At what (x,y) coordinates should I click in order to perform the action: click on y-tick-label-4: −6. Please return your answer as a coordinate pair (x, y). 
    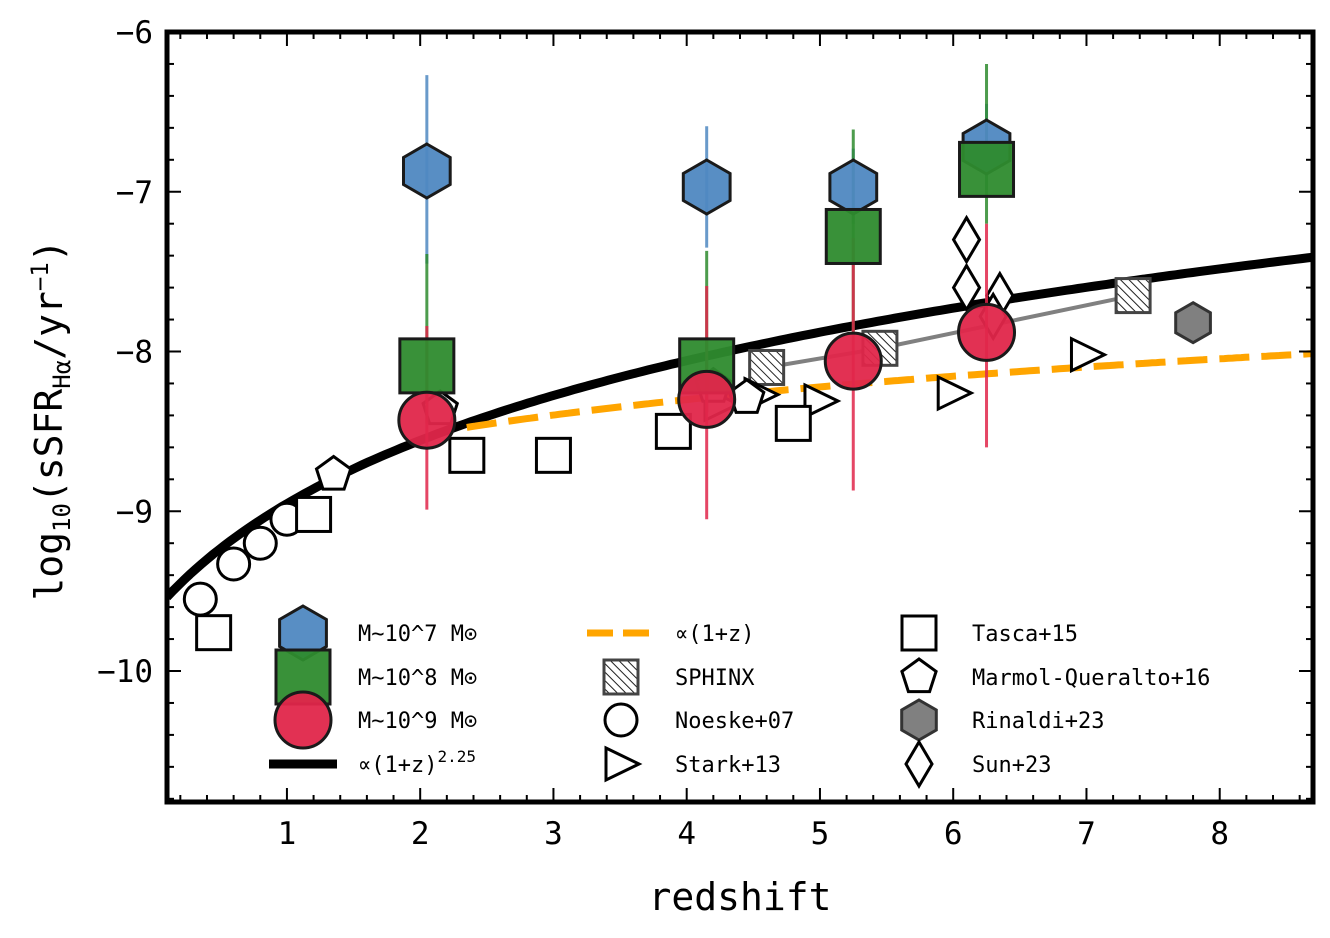
    Looking at the image, I should click on (134, 33).